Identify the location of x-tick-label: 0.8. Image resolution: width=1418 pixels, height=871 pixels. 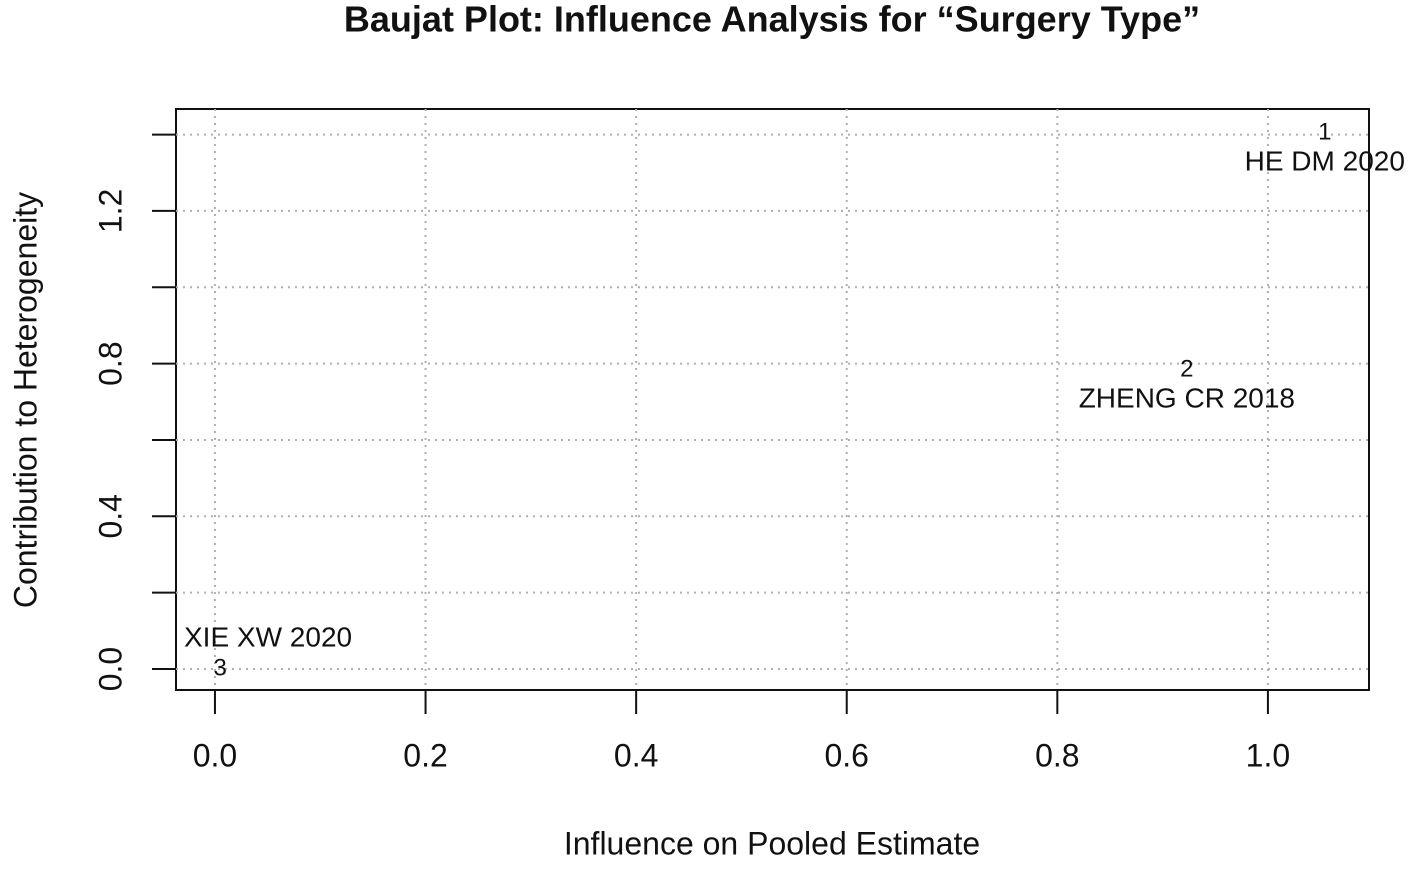
(1057, 755).